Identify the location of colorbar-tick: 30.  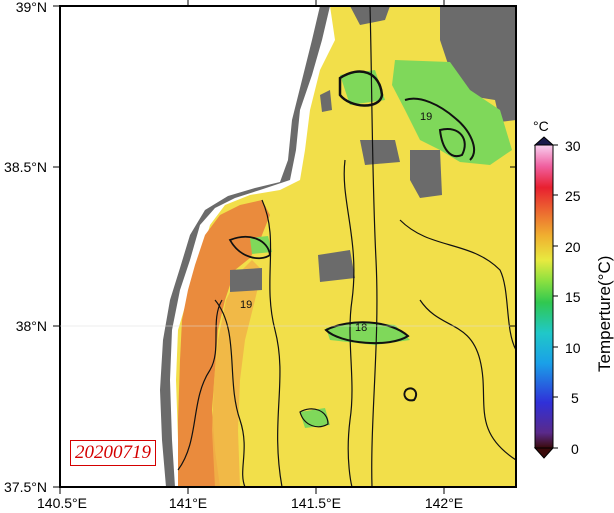
(573, 146).